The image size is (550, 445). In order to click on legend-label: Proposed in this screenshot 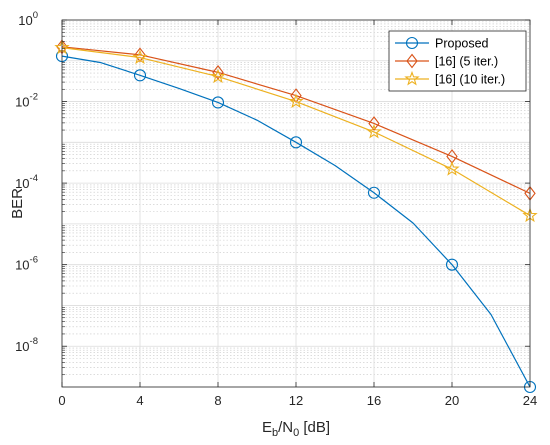, I will do `click(462, 44)`.